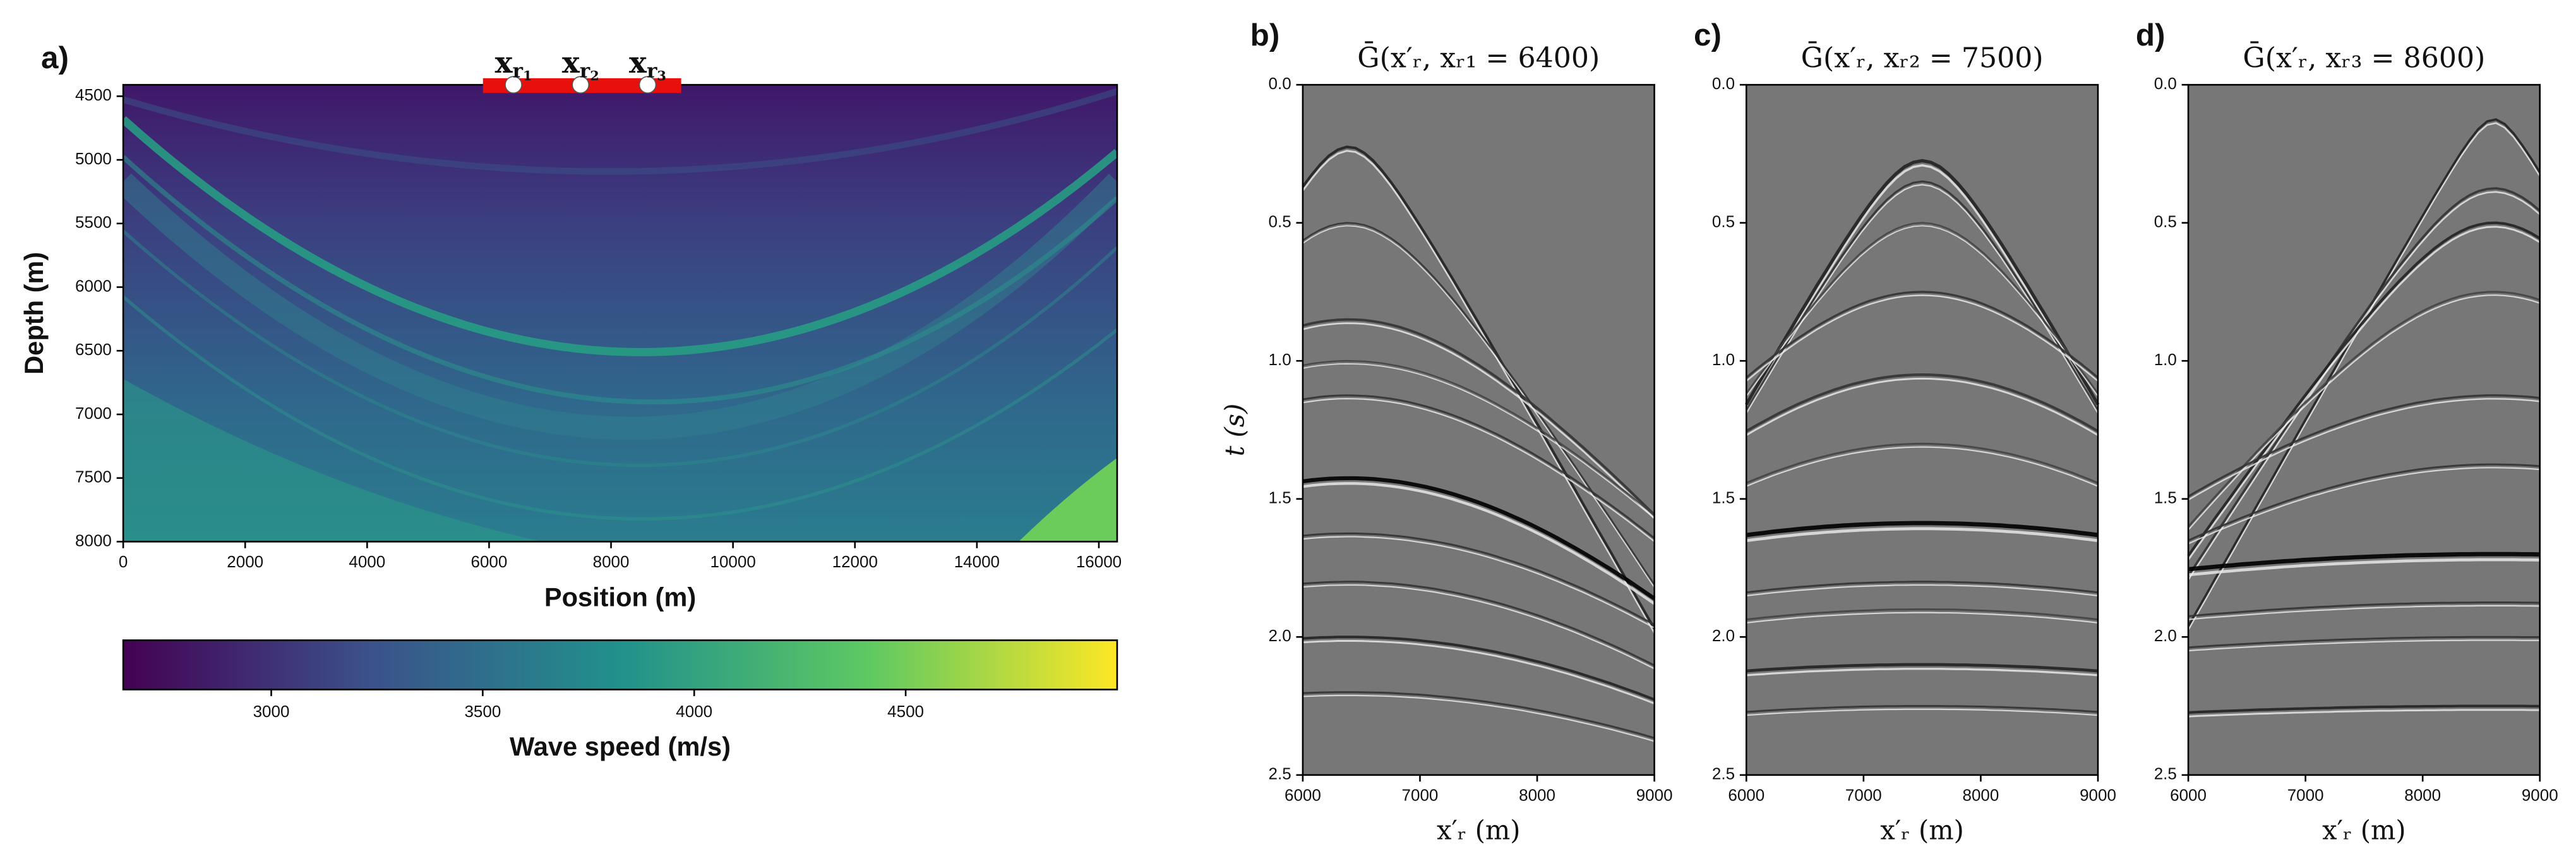  Describe the element at coordinates (93, 285) in the screenshot. I see `y-tick-label: 6000` at that location.